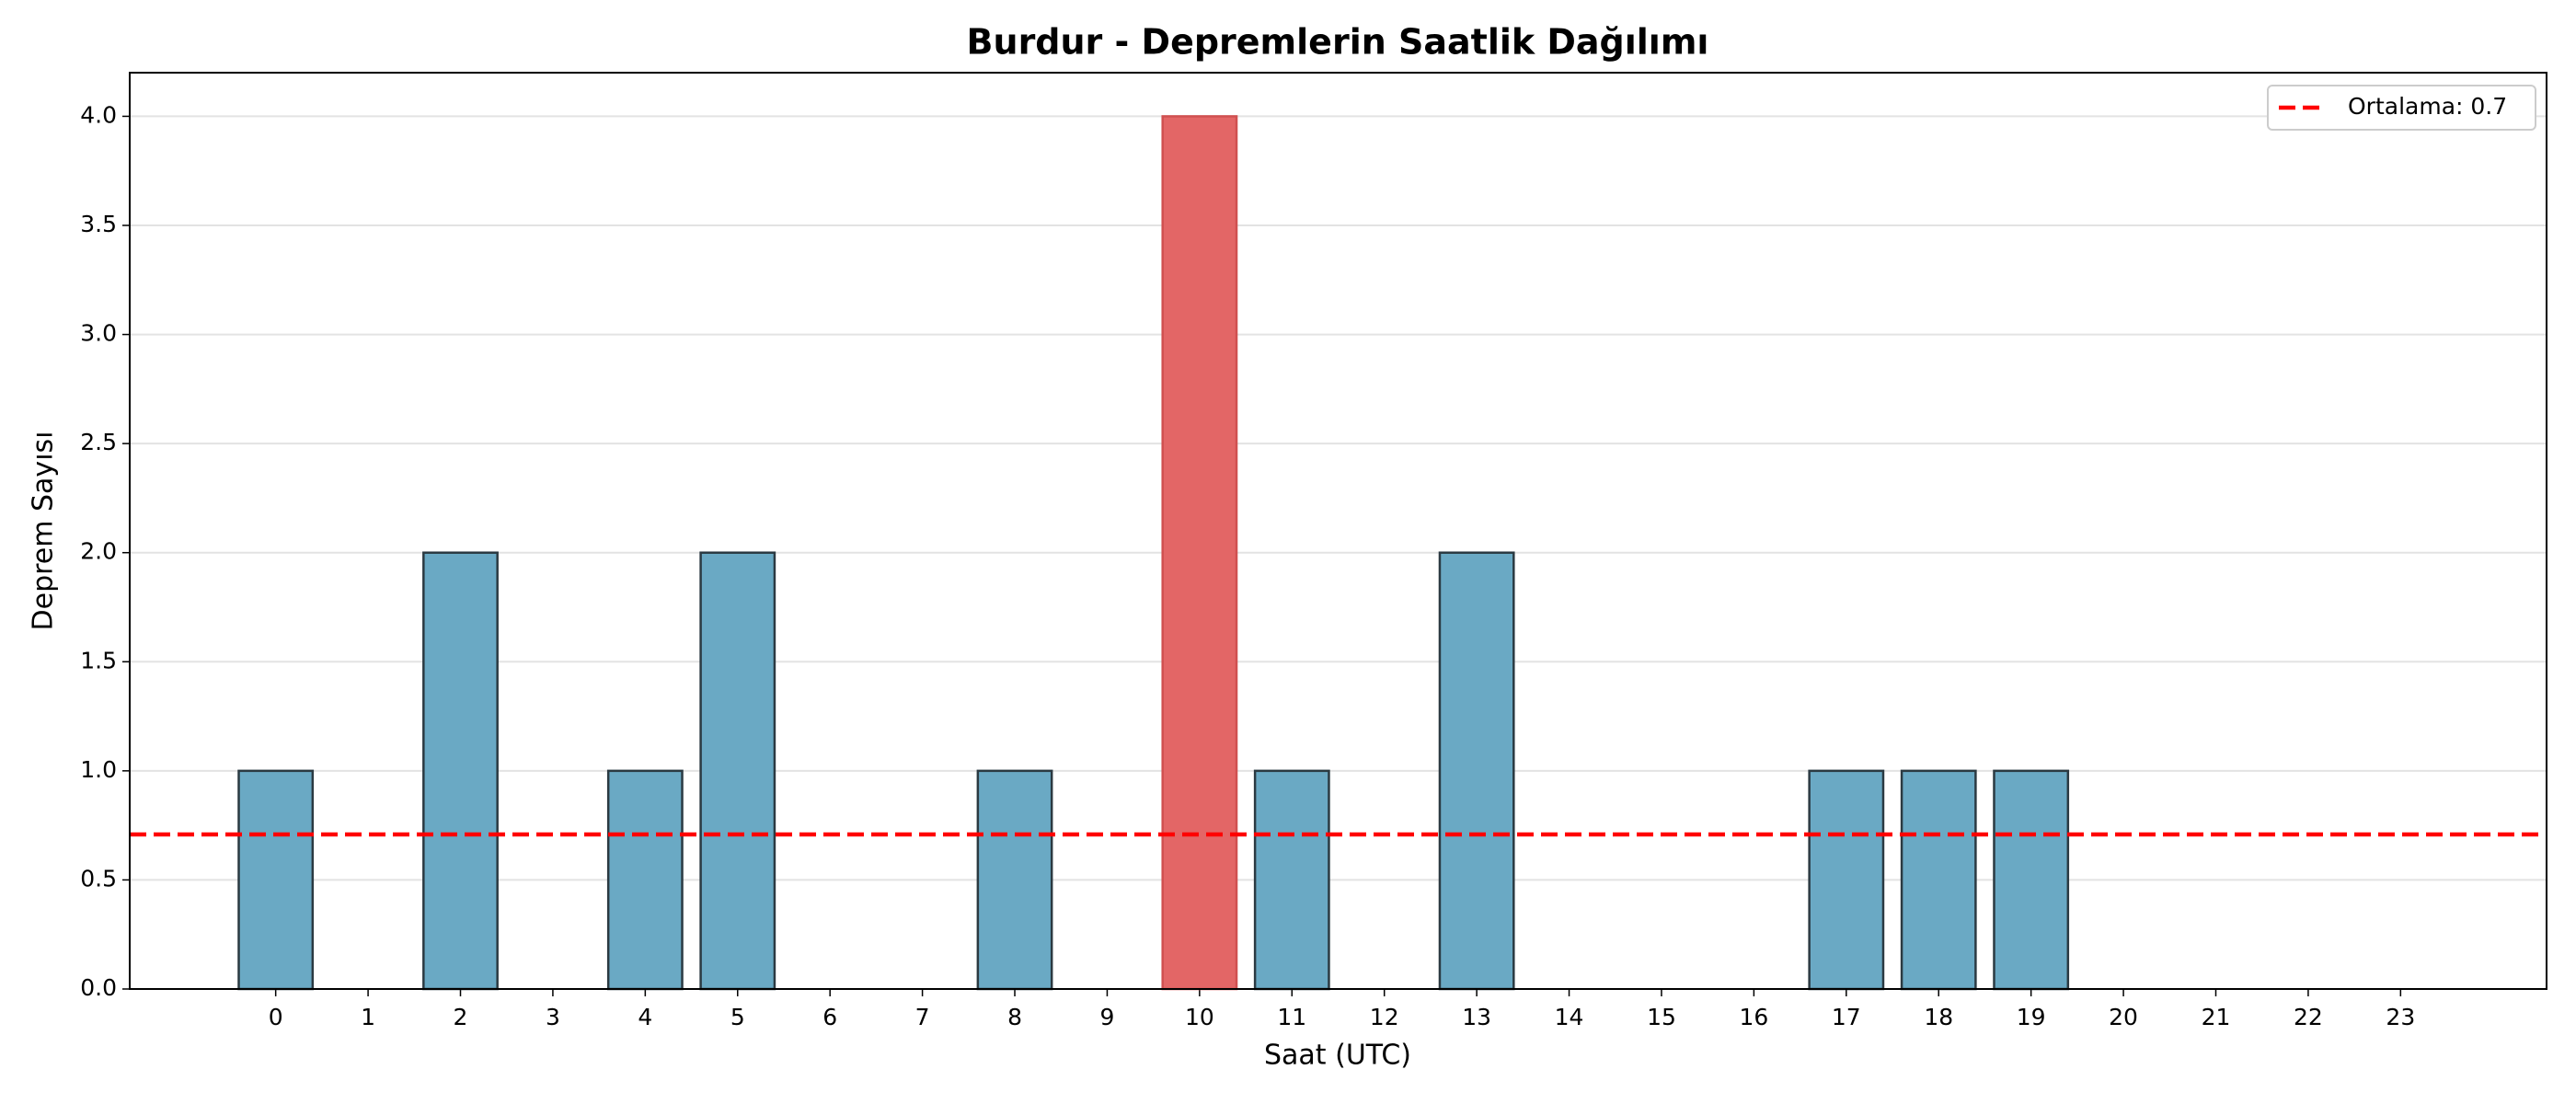 This screenshot has height=1104, width=2576. I want to click on x-tick-label: 0, so click(276, 1017).